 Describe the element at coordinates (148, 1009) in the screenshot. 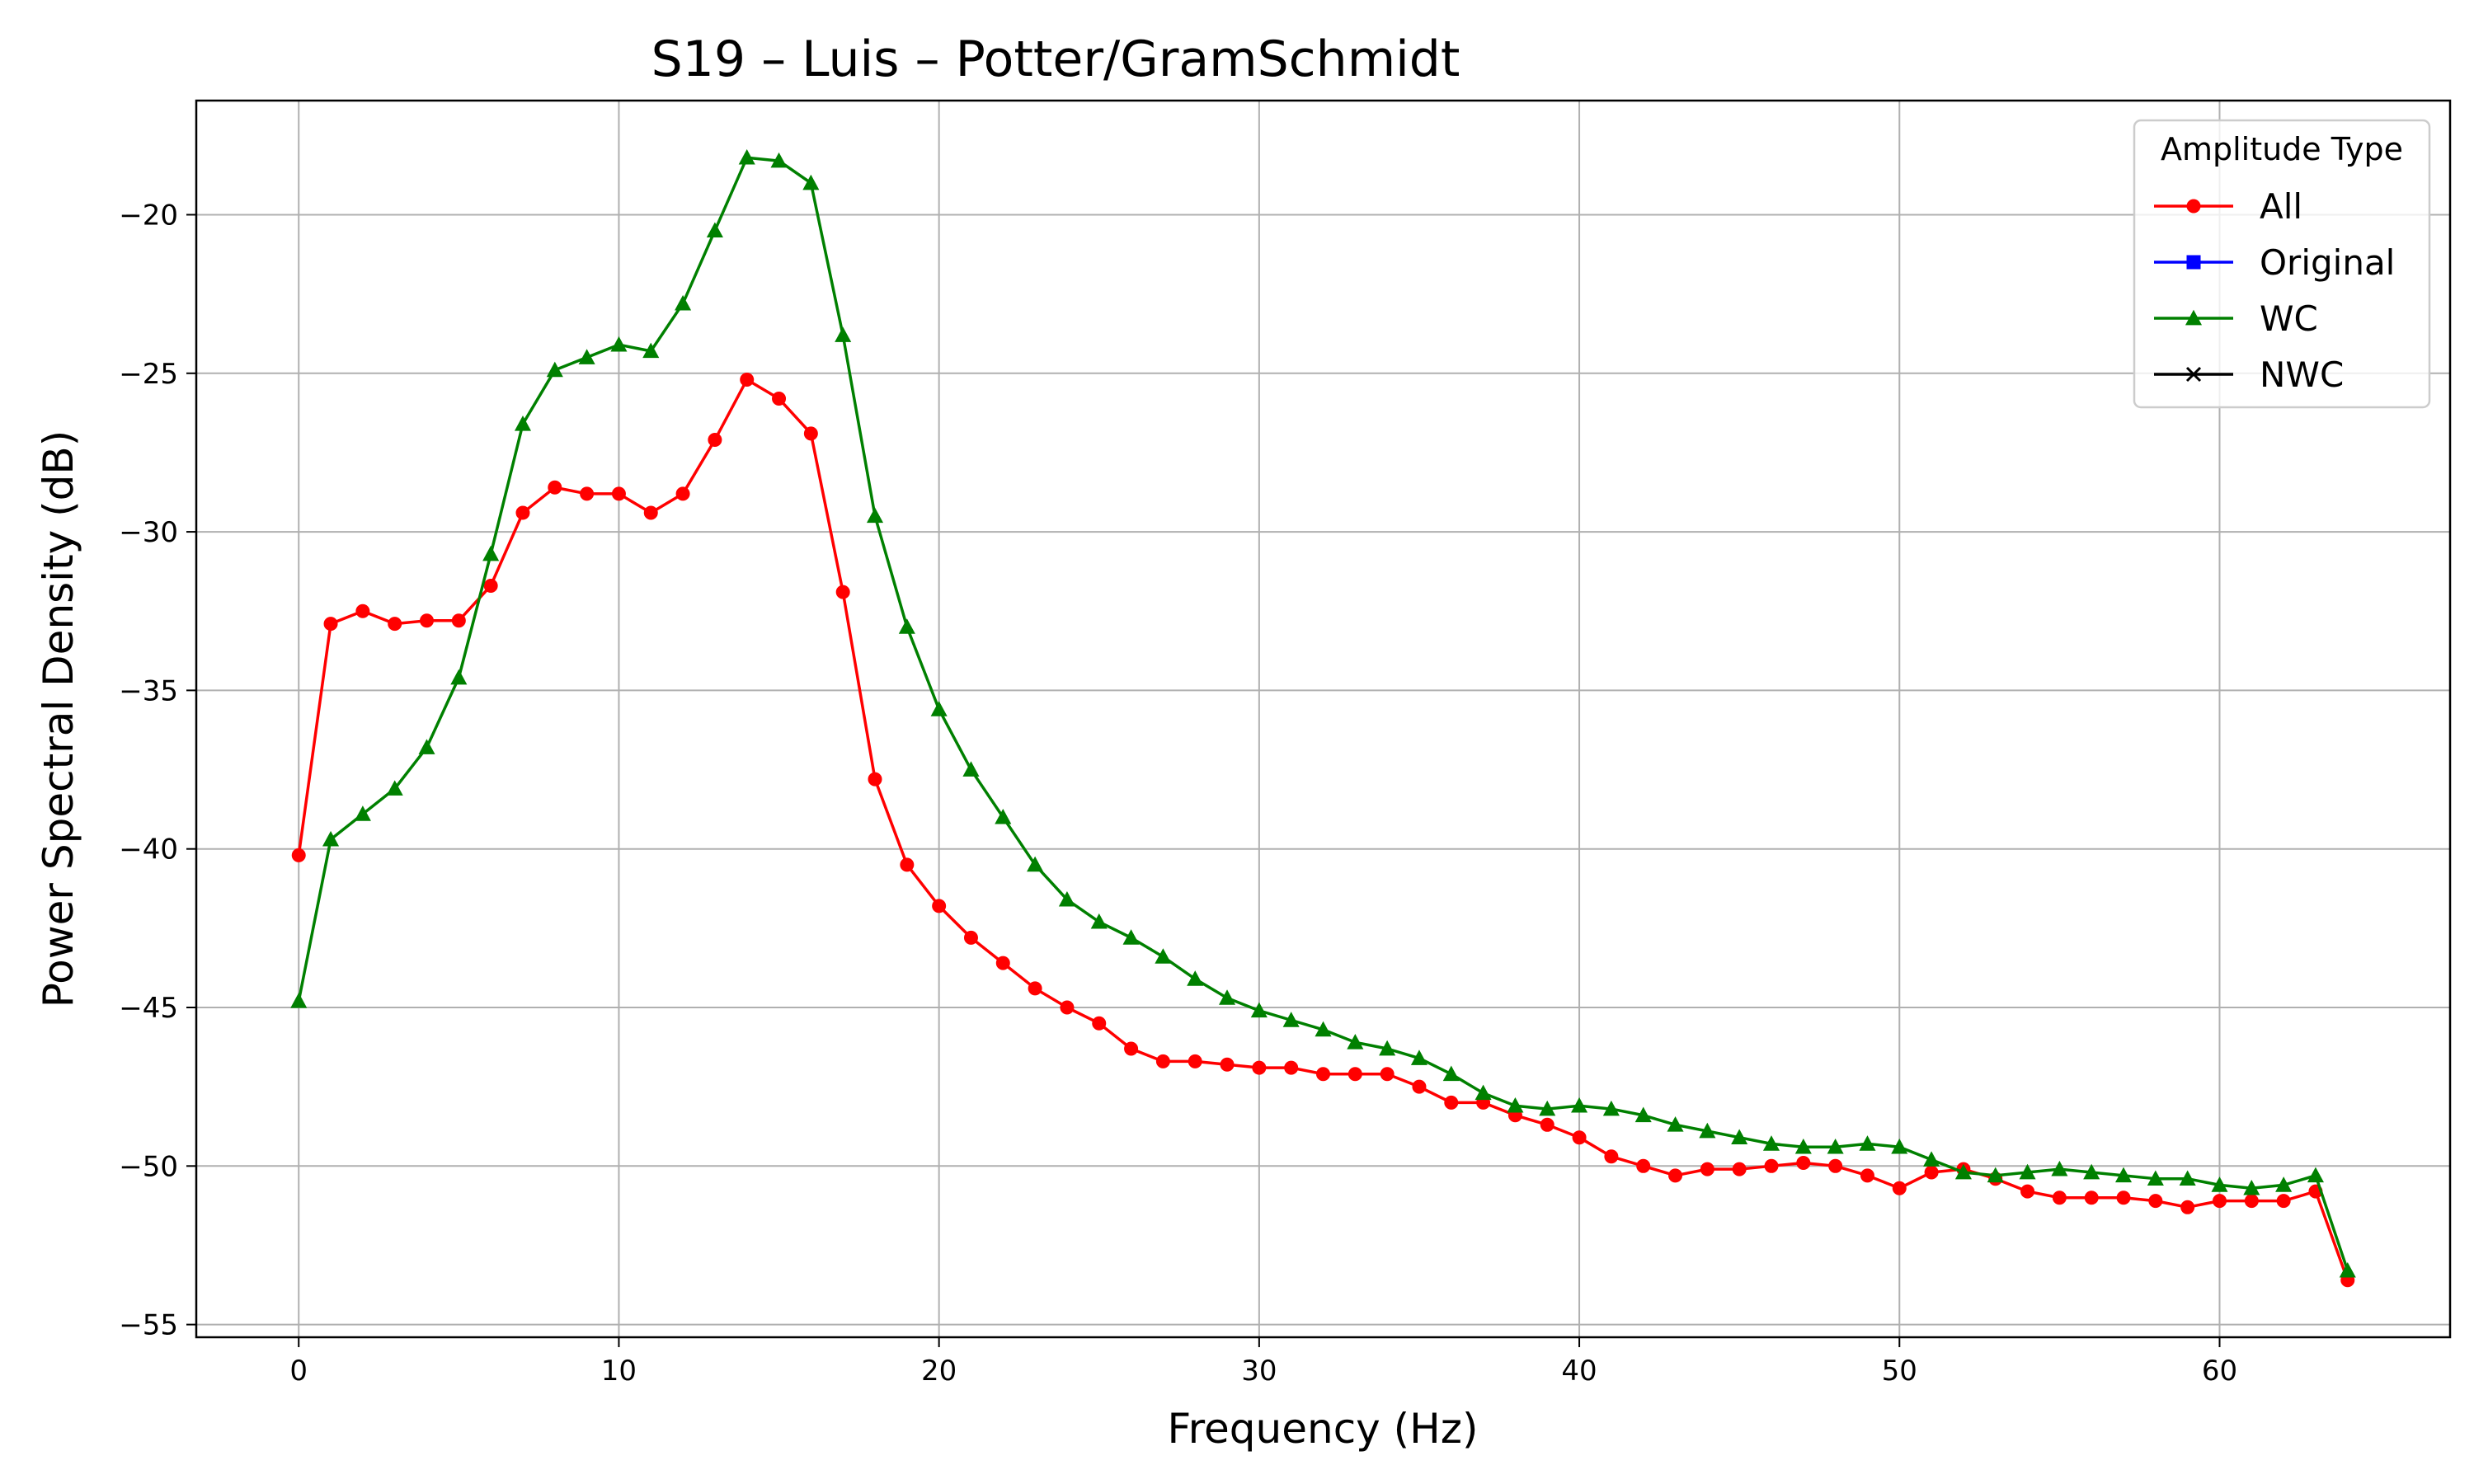

I see `y-tick-label: −45` at that location.